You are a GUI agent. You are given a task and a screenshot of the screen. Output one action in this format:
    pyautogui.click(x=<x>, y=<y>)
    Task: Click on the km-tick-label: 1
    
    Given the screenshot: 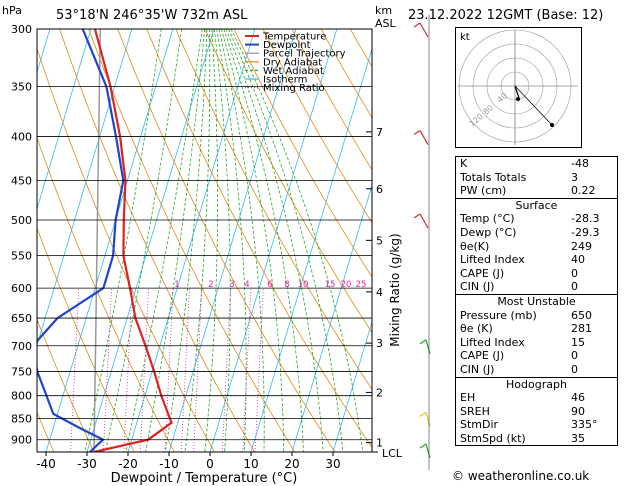 What is the action you would take?
    pyautogui.click(x=379, y=443)
    